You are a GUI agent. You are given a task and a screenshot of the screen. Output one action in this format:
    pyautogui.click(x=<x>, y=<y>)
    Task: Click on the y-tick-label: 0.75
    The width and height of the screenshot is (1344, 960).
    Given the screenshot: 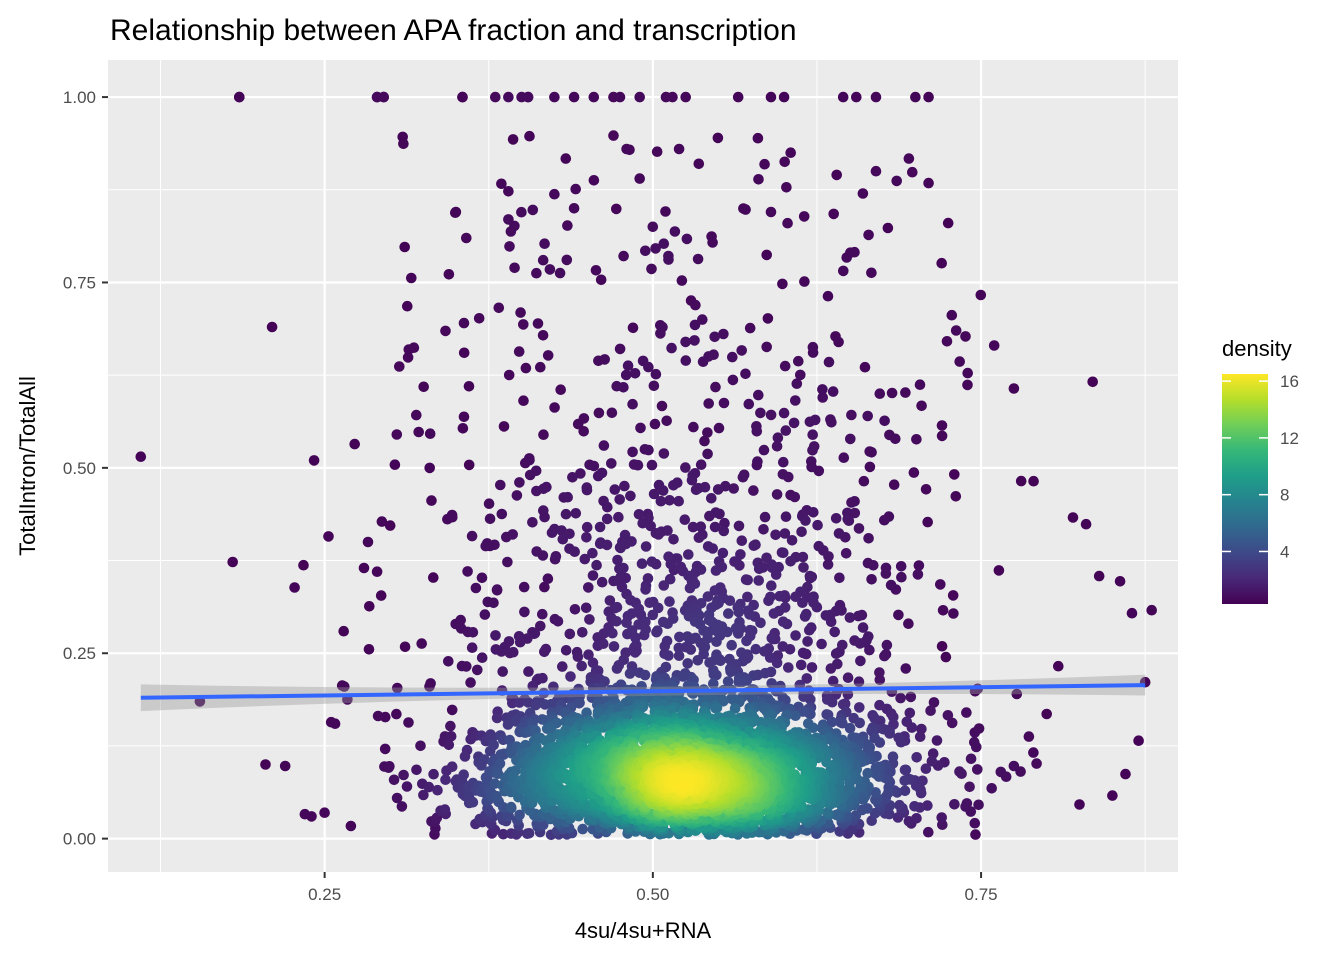 What is the action you would take?
    pyautogui.click(x=79, y=282)
    